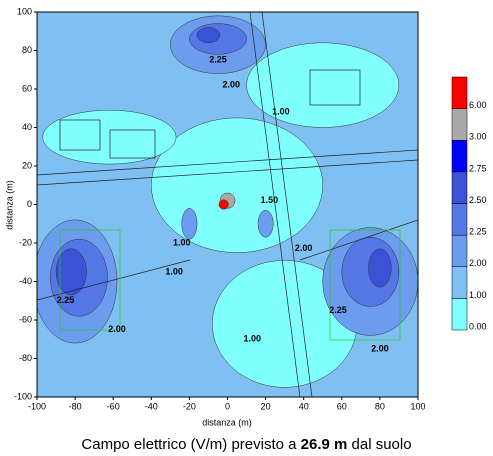 The height and width of the screenshot is (456, 493). What do you see at coordinates (24, 11) in the screenshot?
I see `y-tick-label: 100` at bounding box center [24, 11].